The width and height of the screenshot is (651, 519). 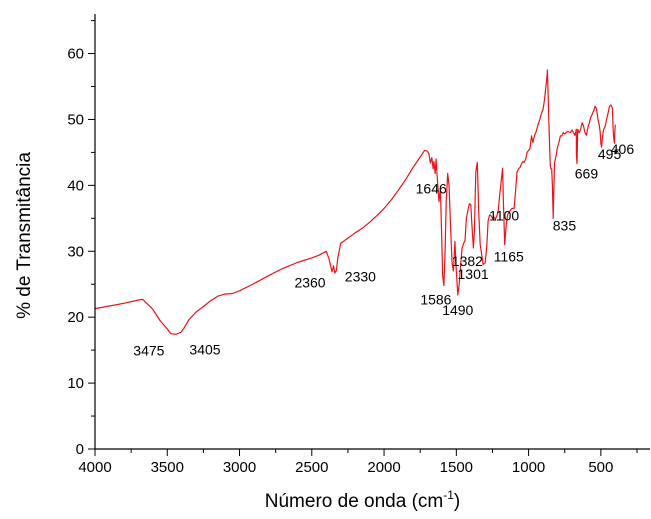 What do you see at coordinates (81, 239) in the screenshot?
I see `y-axis-ticks: 0 10 20 30 40 50 60` at bounding box center [81, 239].